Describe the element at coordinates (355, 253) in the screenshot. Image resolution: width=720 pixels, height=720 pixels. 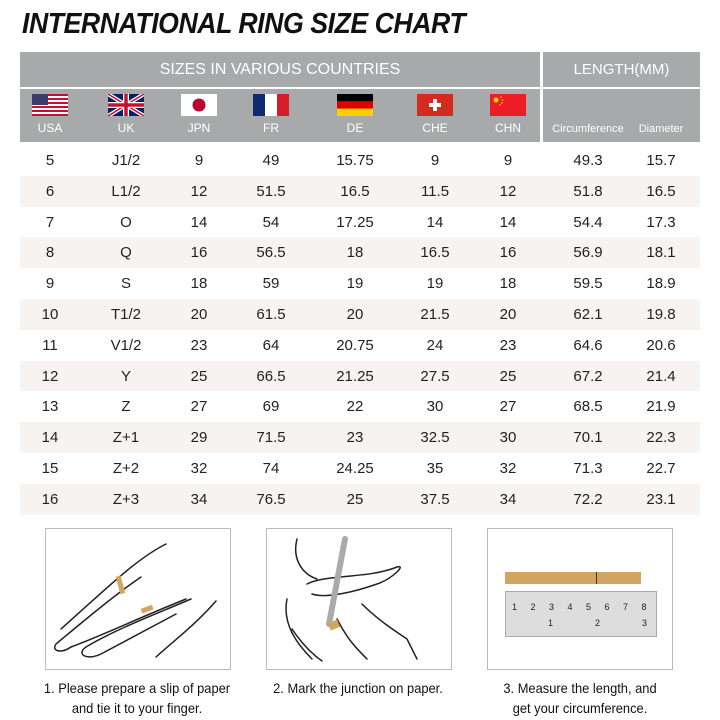
I see `cell-de: 18` at that location.